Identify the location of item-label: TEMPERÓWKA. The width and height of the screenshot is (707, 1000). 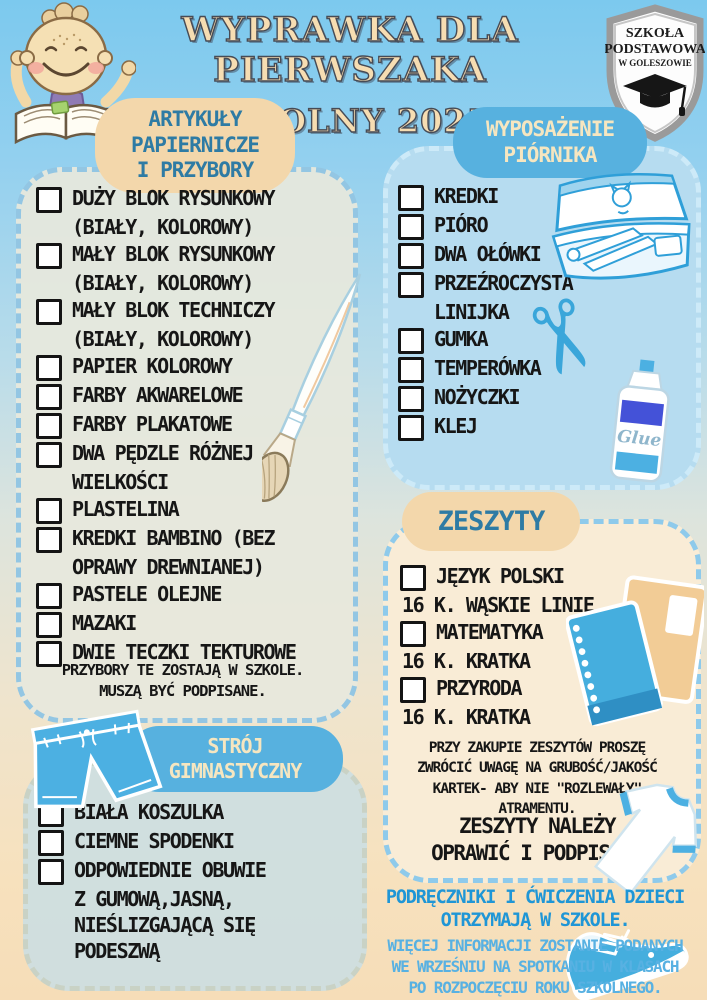
(488, 368).